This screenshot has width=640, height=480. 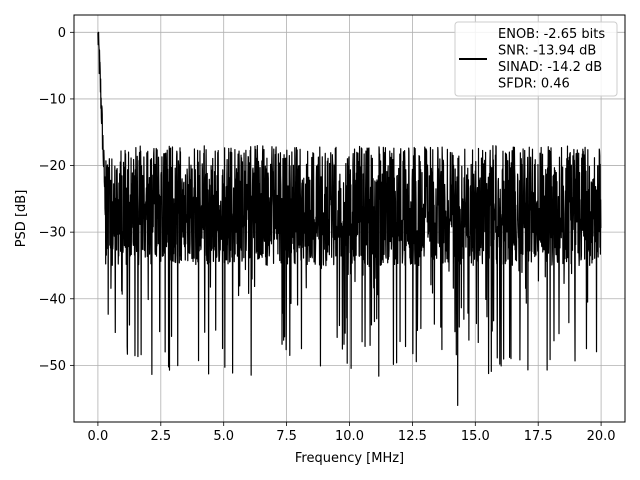 I want to click on x-tick-label: 12.5, so click(x=412, y=436).